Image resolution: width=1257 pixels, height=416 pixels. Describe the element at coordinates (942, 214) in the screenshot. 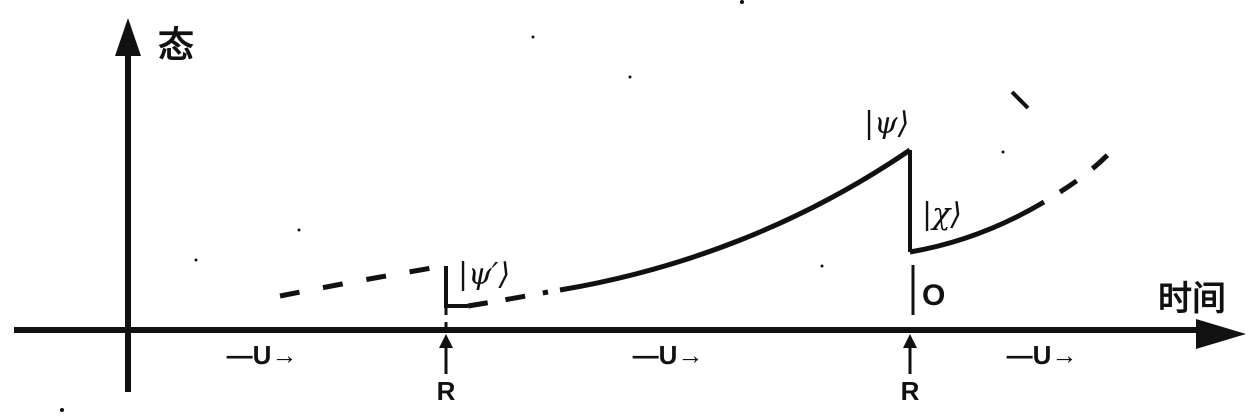

I see `chi-state-label: |χ⟩` at that location.